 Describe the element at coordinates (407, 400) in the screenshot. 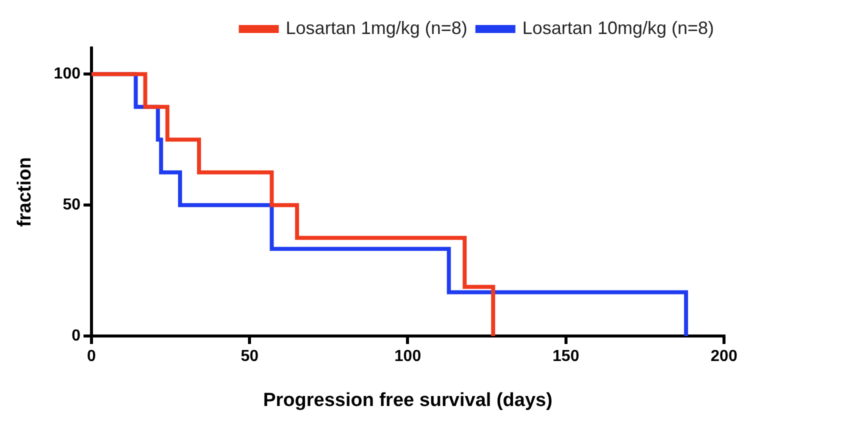

I see `x-axis-title: Progression free survival (days)` at that location.